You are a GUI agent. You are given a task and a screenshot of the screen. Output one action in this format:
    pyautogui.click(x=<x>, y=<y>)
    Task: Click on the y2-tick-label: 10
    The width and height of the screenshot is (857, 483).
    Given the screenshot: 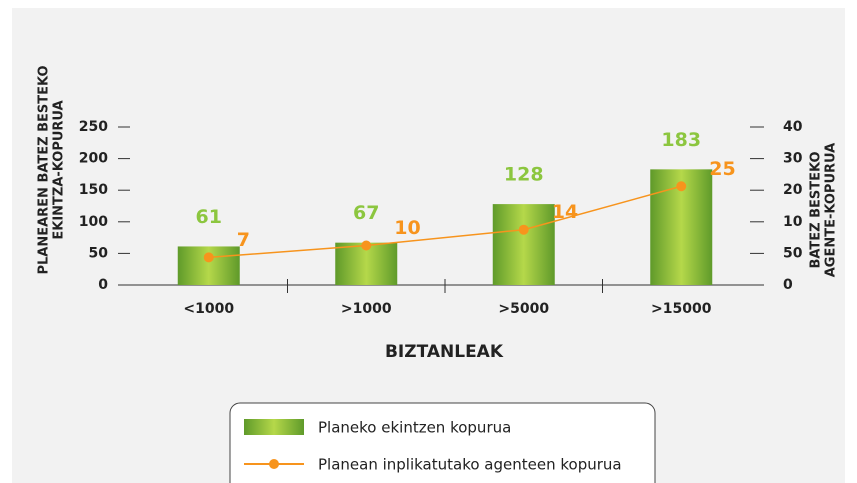 What is the action you would take?
    pyautogui.click(x=793, y=222)
    